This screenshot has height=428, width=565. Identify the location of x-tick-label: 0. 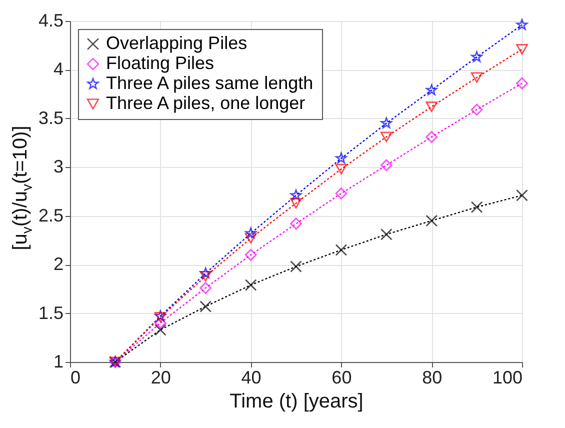
(75, 378).